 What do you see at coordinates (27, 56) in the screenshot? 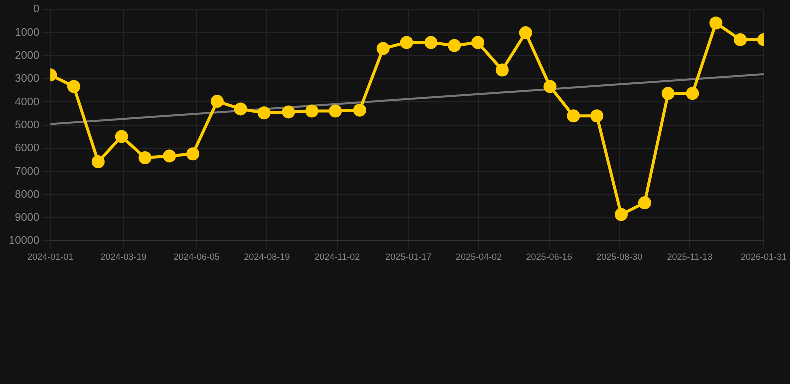
I see `y-tick-label: 2000` at bounding box center [27, 56].